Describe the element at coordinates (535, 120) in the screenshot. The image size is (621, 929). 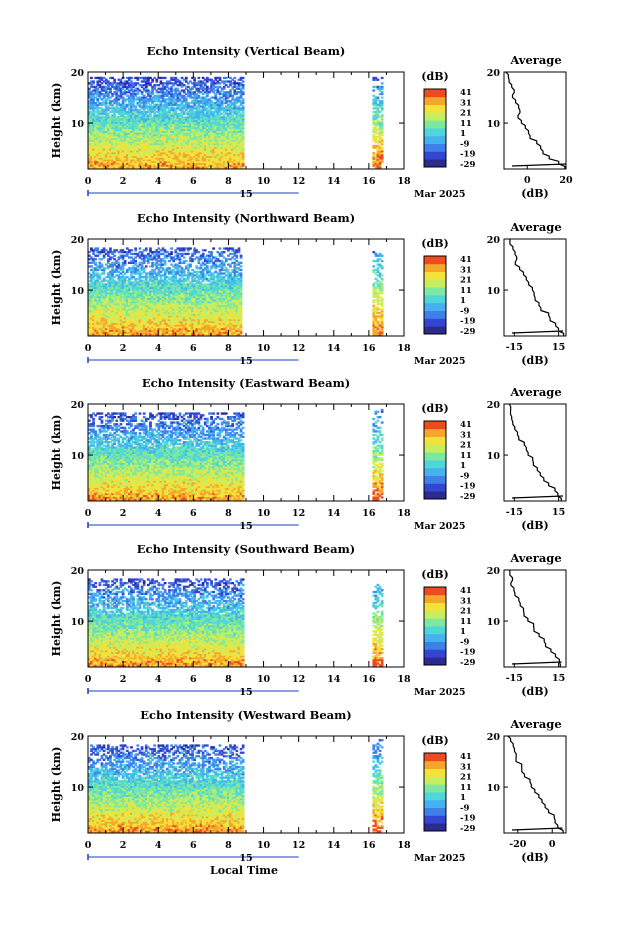
I see `profile-frame` at that location.